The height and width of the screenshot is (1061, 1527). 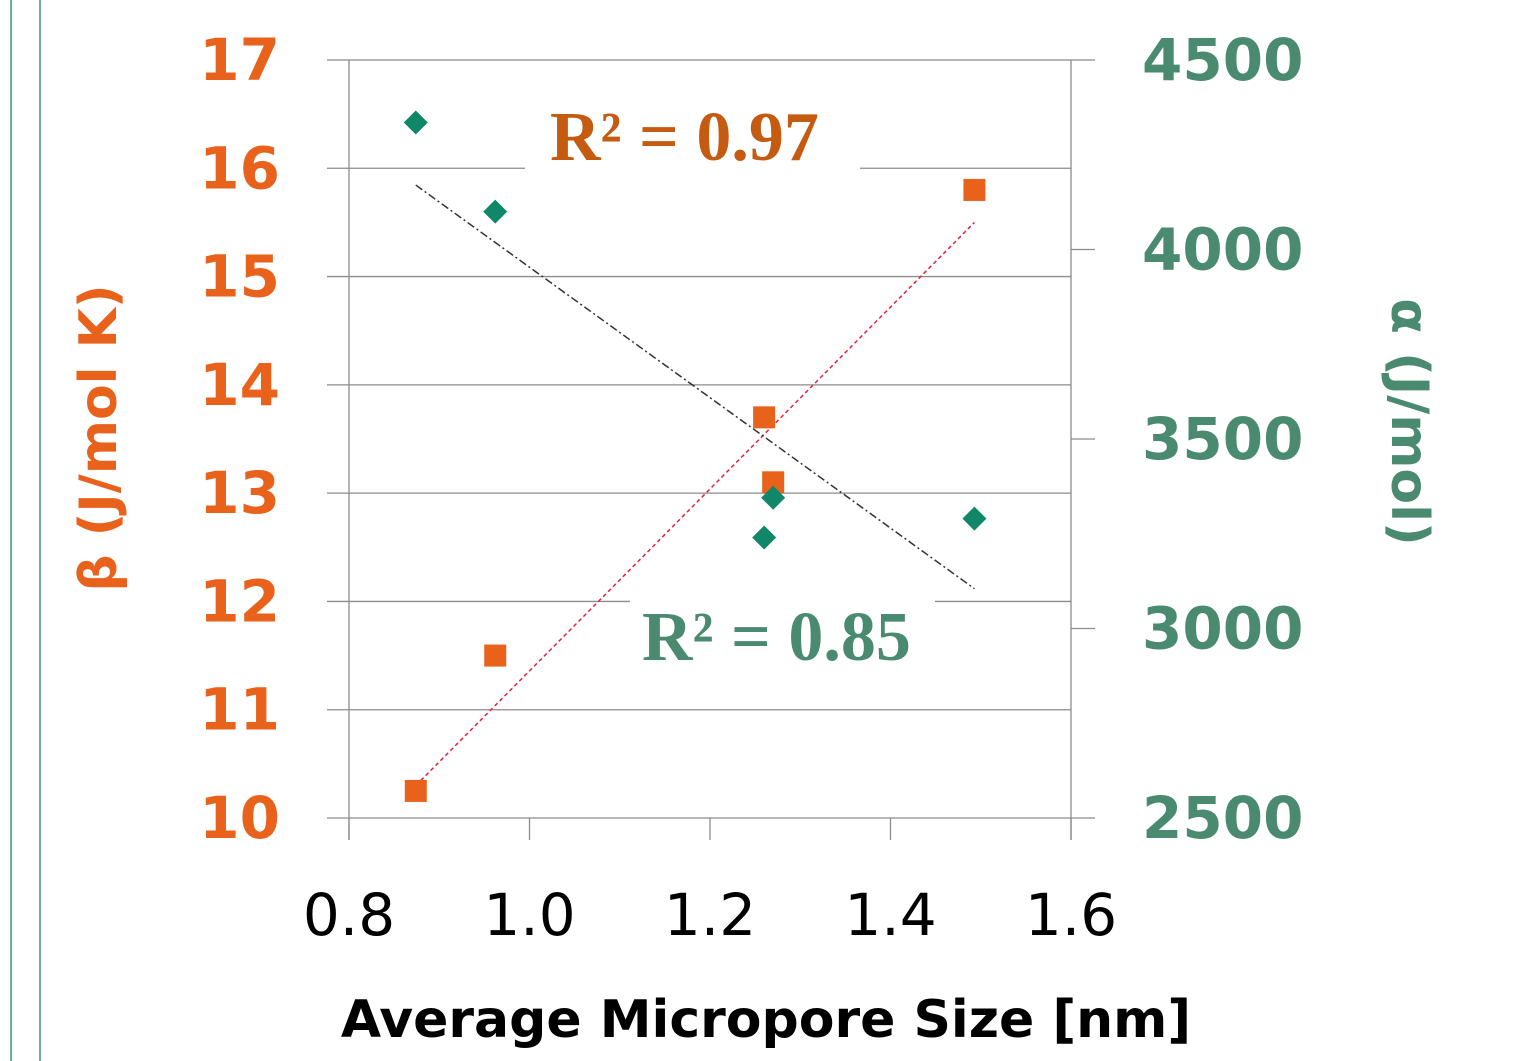 What do you see at coordinates (1222, 250) in the screenshot?
I see `right-tick-label: 4000` at bounding box center [1222, 250].